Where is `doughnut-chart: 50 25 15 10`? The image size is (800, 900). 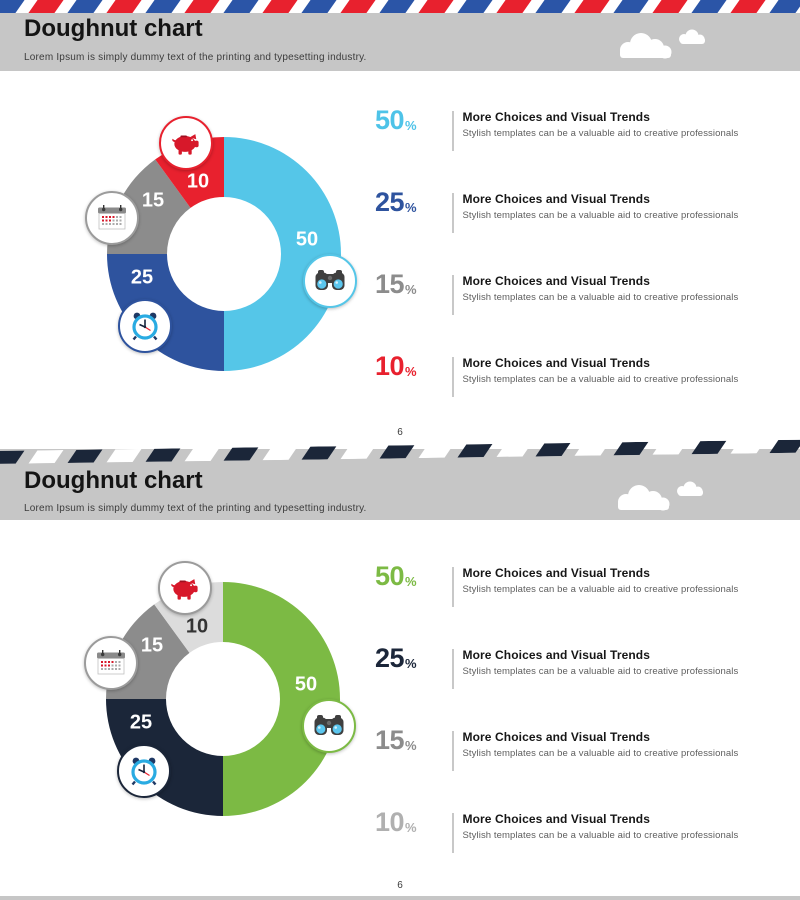 doughnut-chart: 50 25 15 10 is located at coordinates (223, 699).